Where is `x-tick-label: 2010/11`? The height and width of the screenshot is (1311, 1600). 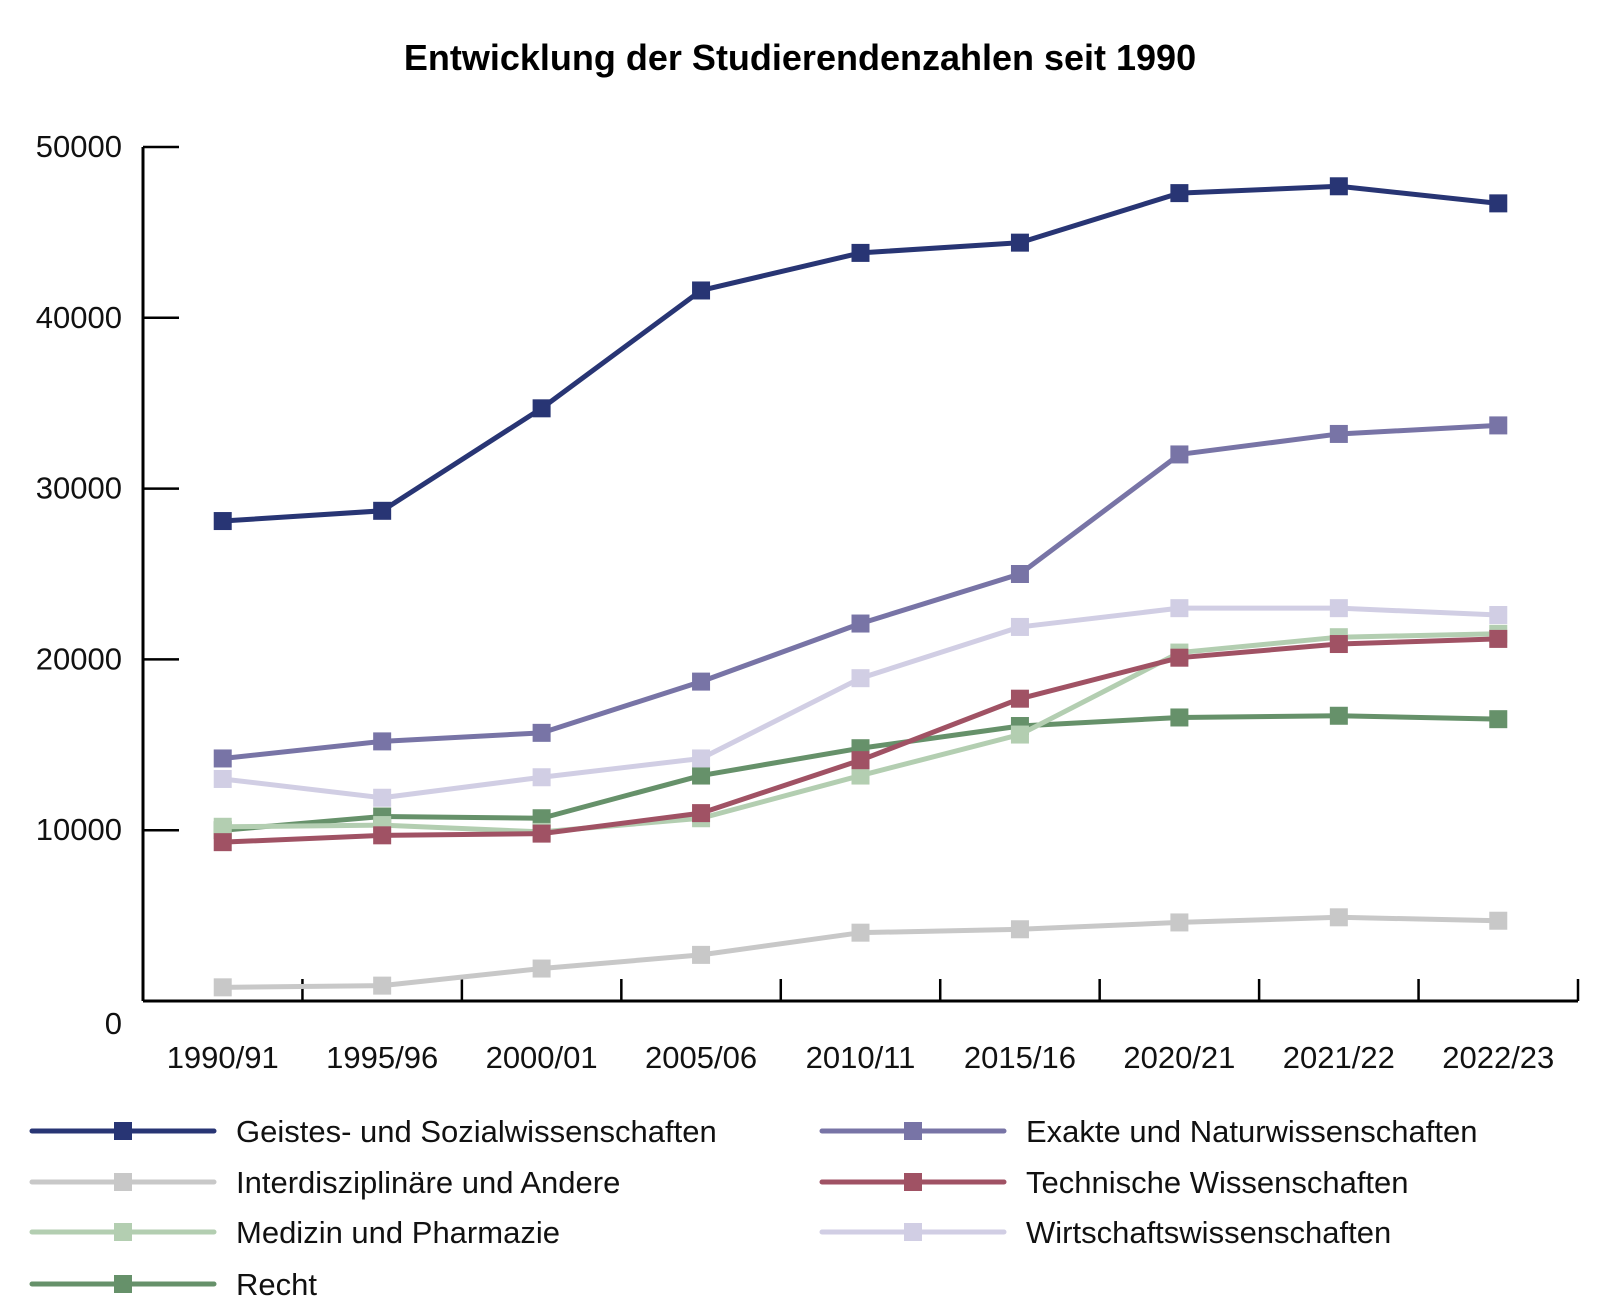
x-tick-label: 2010/11 is located at coordinates (861, 1057).